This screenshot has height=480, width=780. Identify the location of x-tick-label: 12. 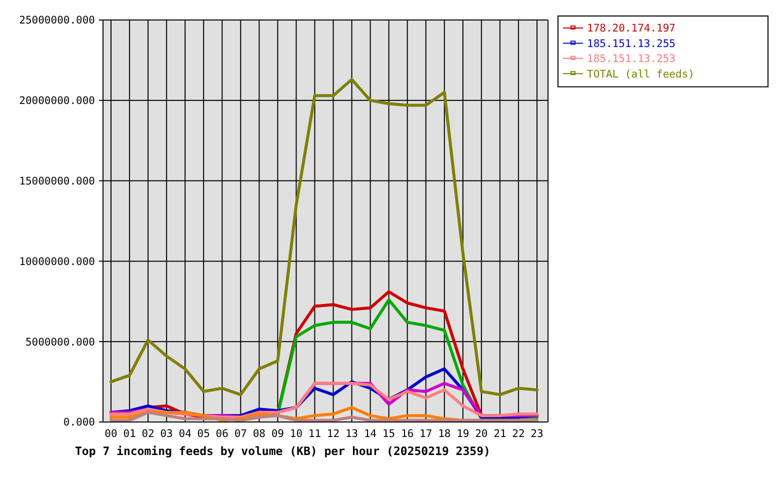
(333, 434).